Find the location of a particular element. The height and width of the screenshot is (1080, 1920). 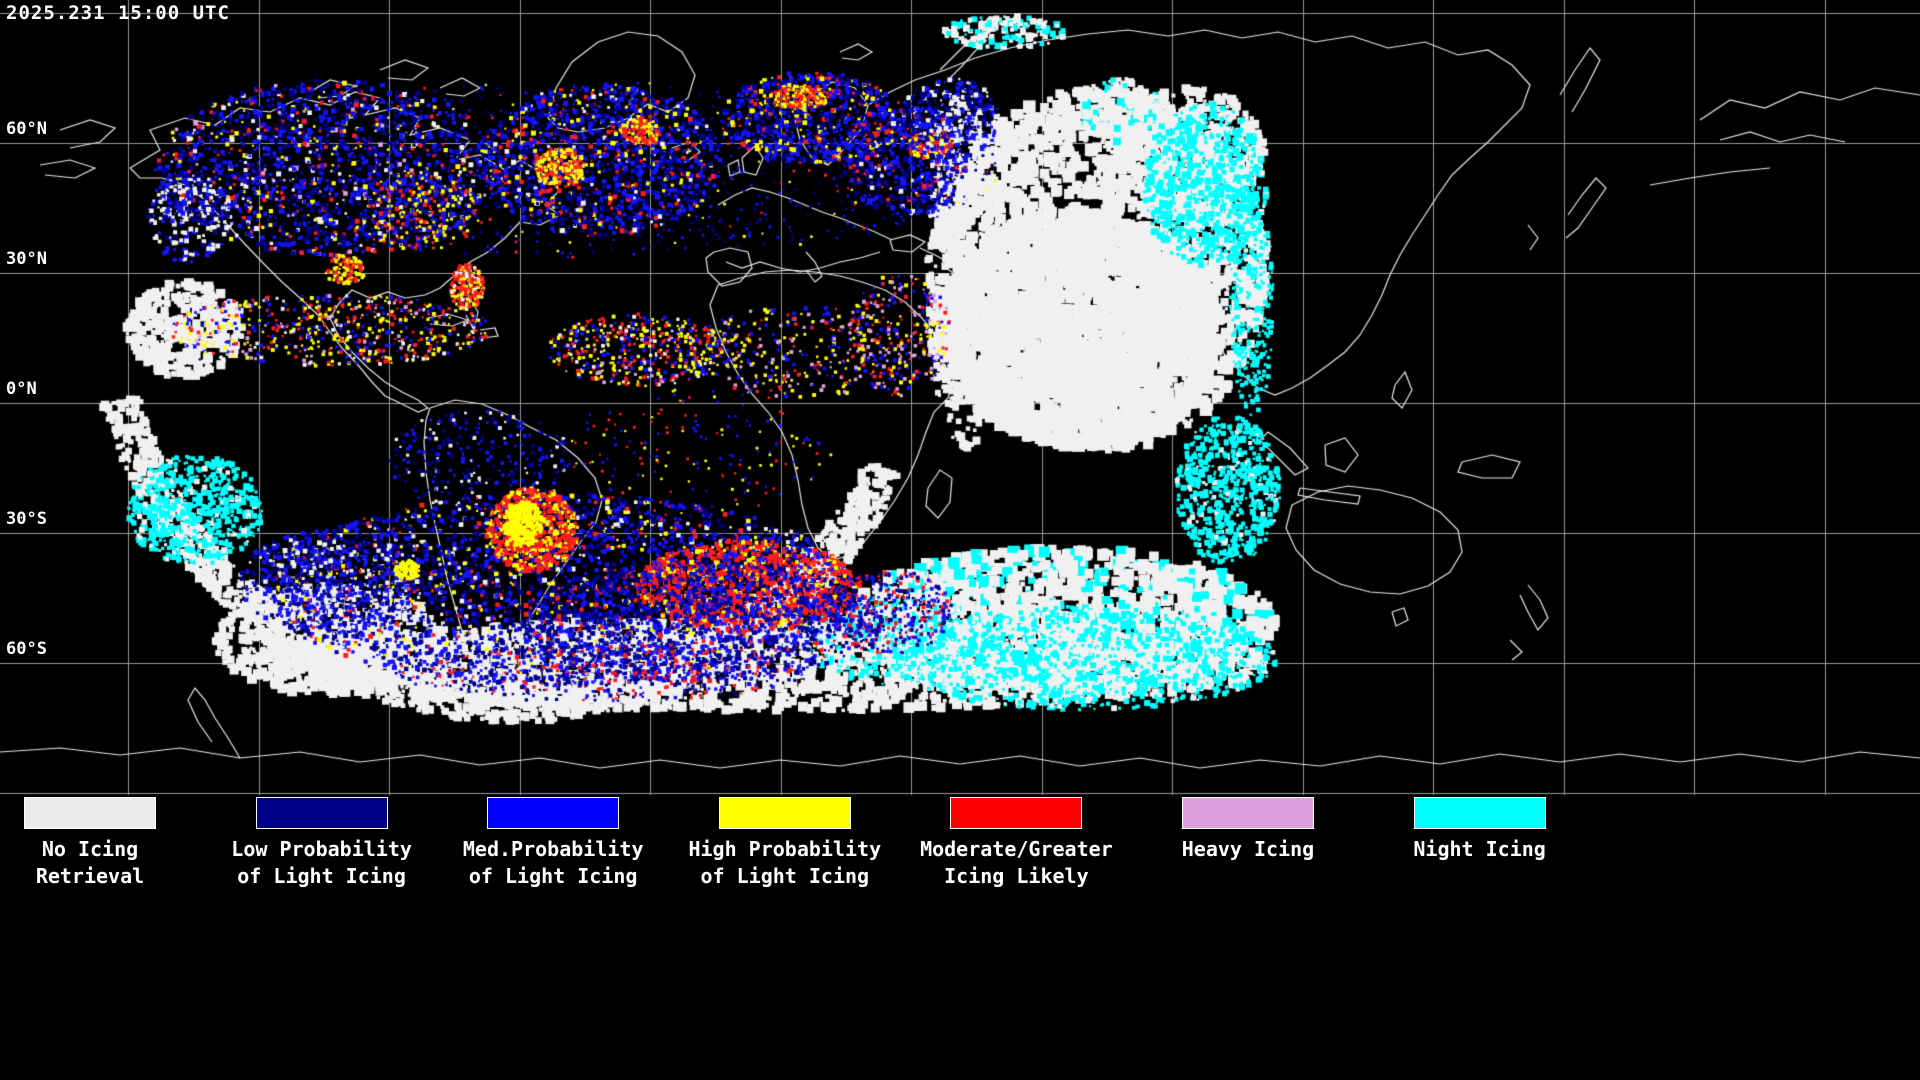

timestamp: 2025.231 15:00 UTC is located at coordinates (118, 13).